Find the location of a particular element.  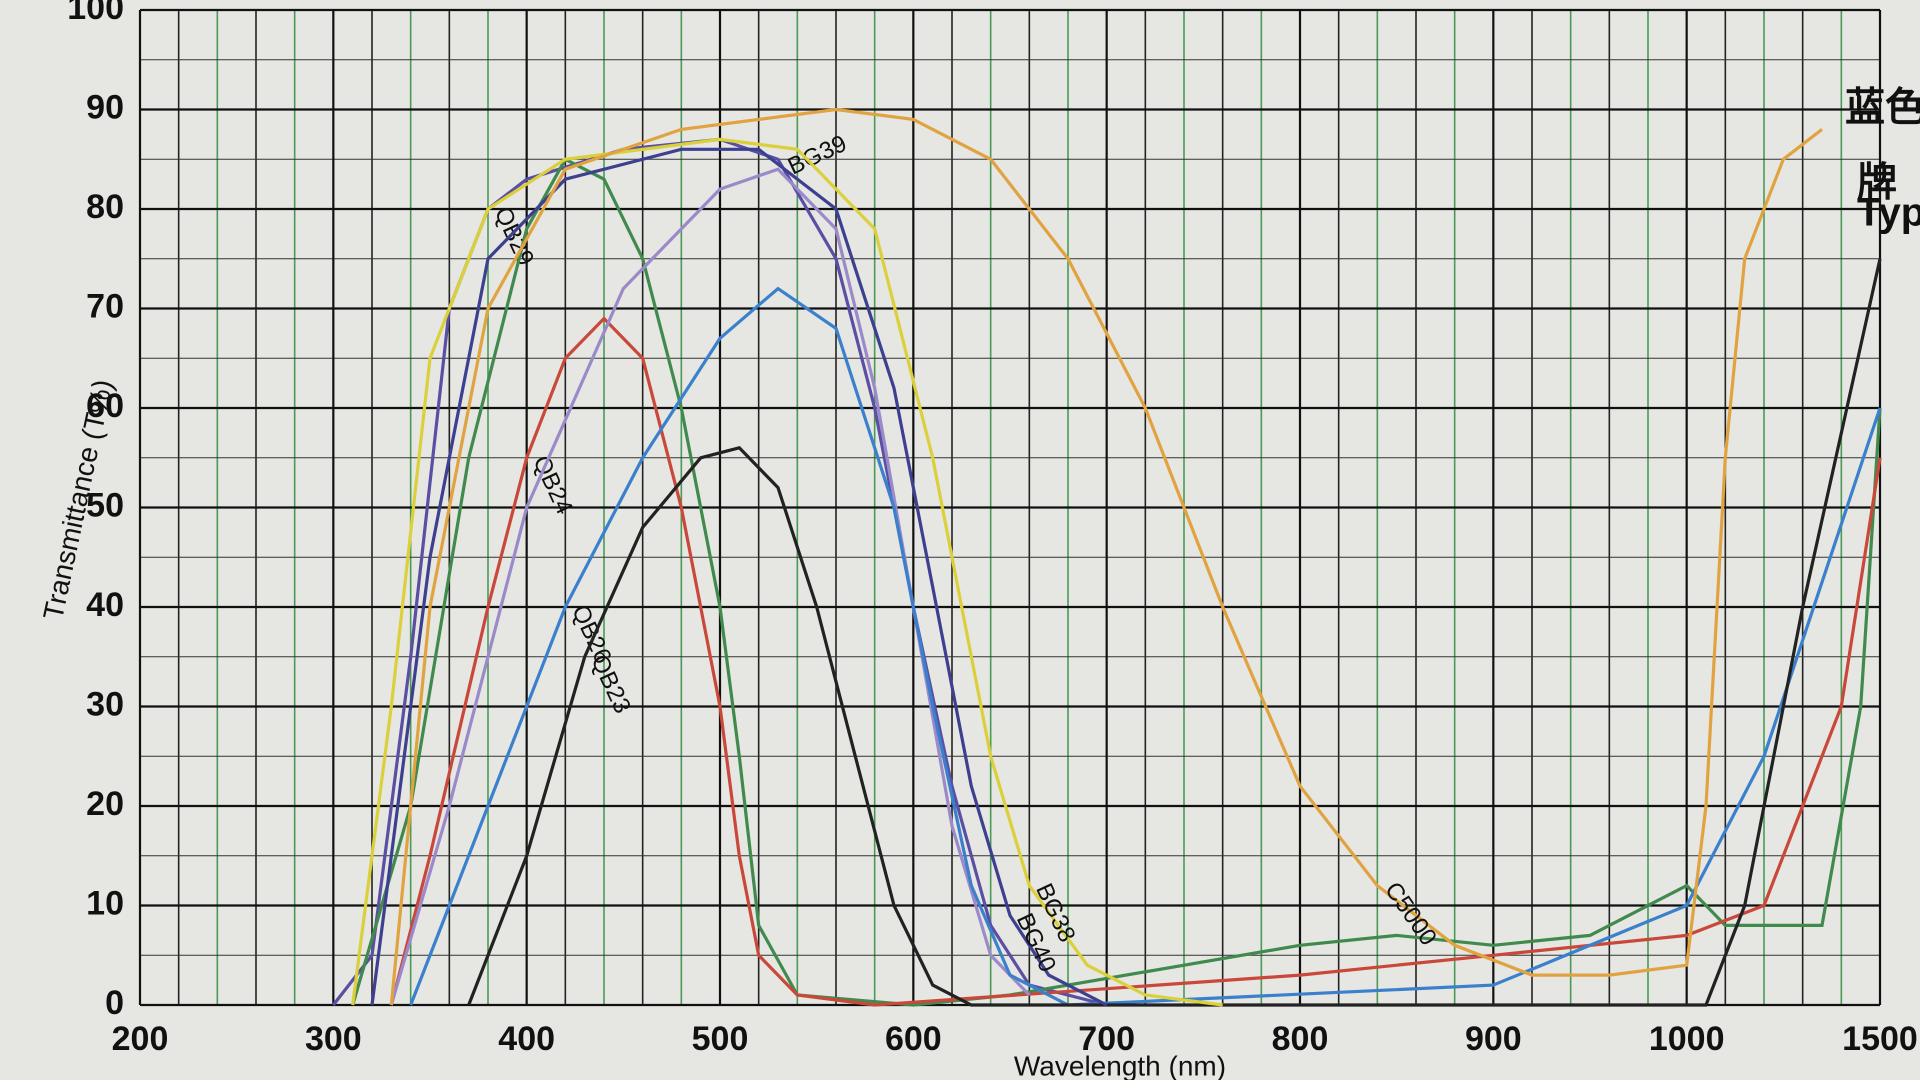

x-tick-label: 500 is located at coordinates (720, 1039).